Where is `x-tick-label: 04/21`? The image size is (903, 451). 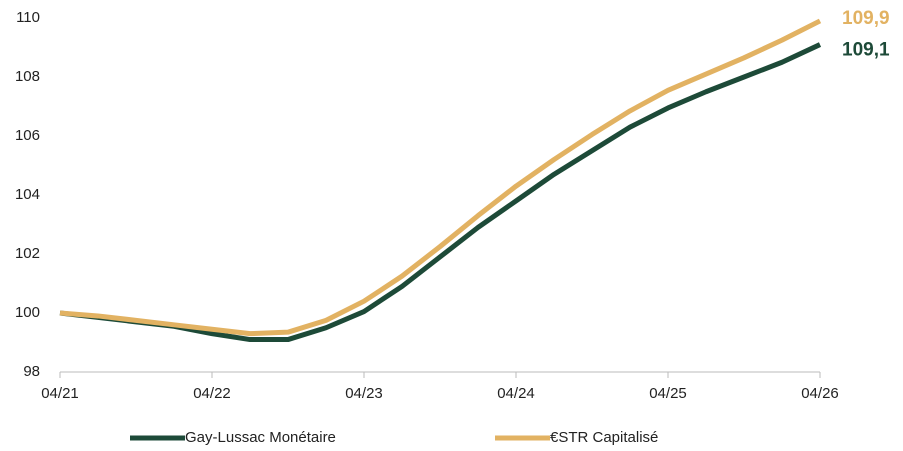
x-tick-label: 04/21 is located at coordinates (60, 393).